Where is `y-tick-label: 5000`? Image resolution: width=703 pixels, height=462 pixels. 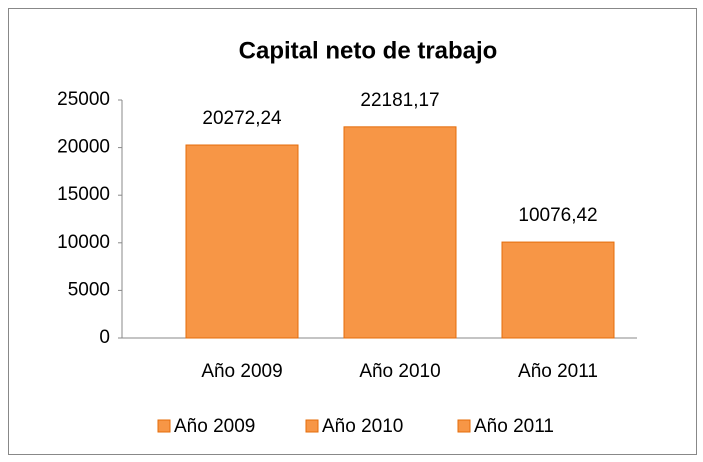
y-tick-label: 5000 is located at coordinates (89, 289).